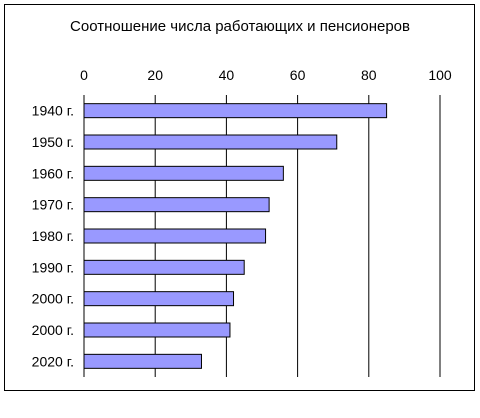 The image size is (480, 418). What do you see at coordinates (84, 75) in the screenshot?
I see `x-tick-label: 0` at bounding box center [84, 75].